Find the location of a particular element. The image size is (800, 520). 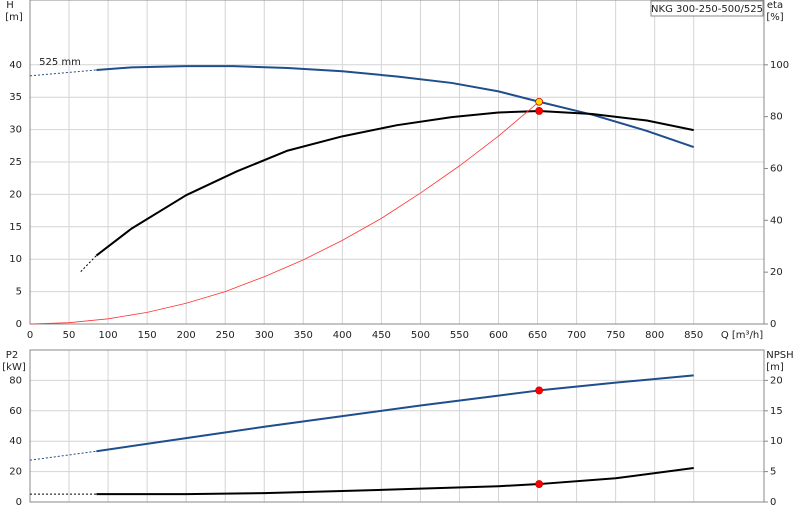

x-tick-label: 350 is located at coordinates (303, 335).